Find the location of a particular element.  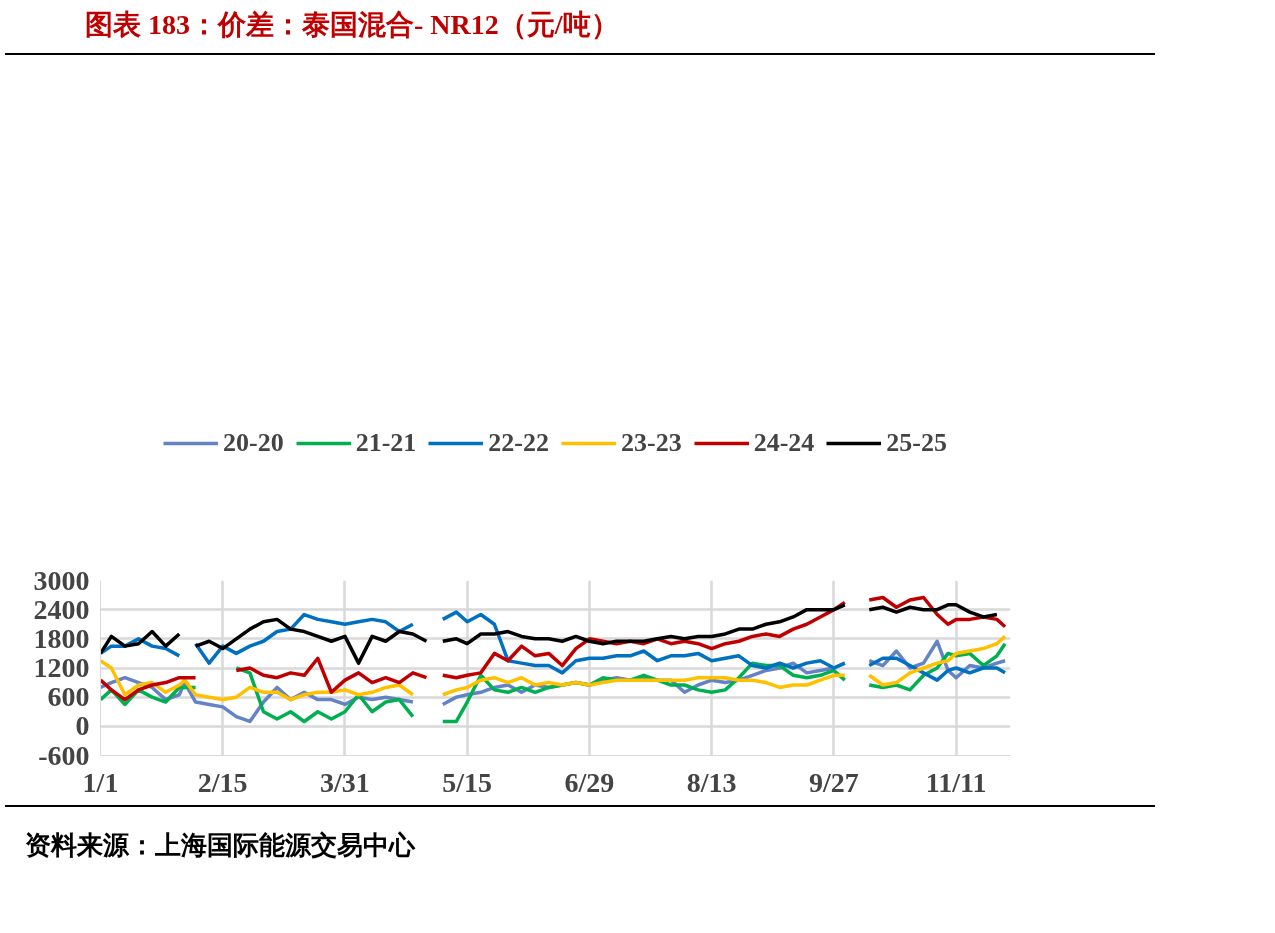

x-tick-label: 11/11 is located at coordinates (956, 782).